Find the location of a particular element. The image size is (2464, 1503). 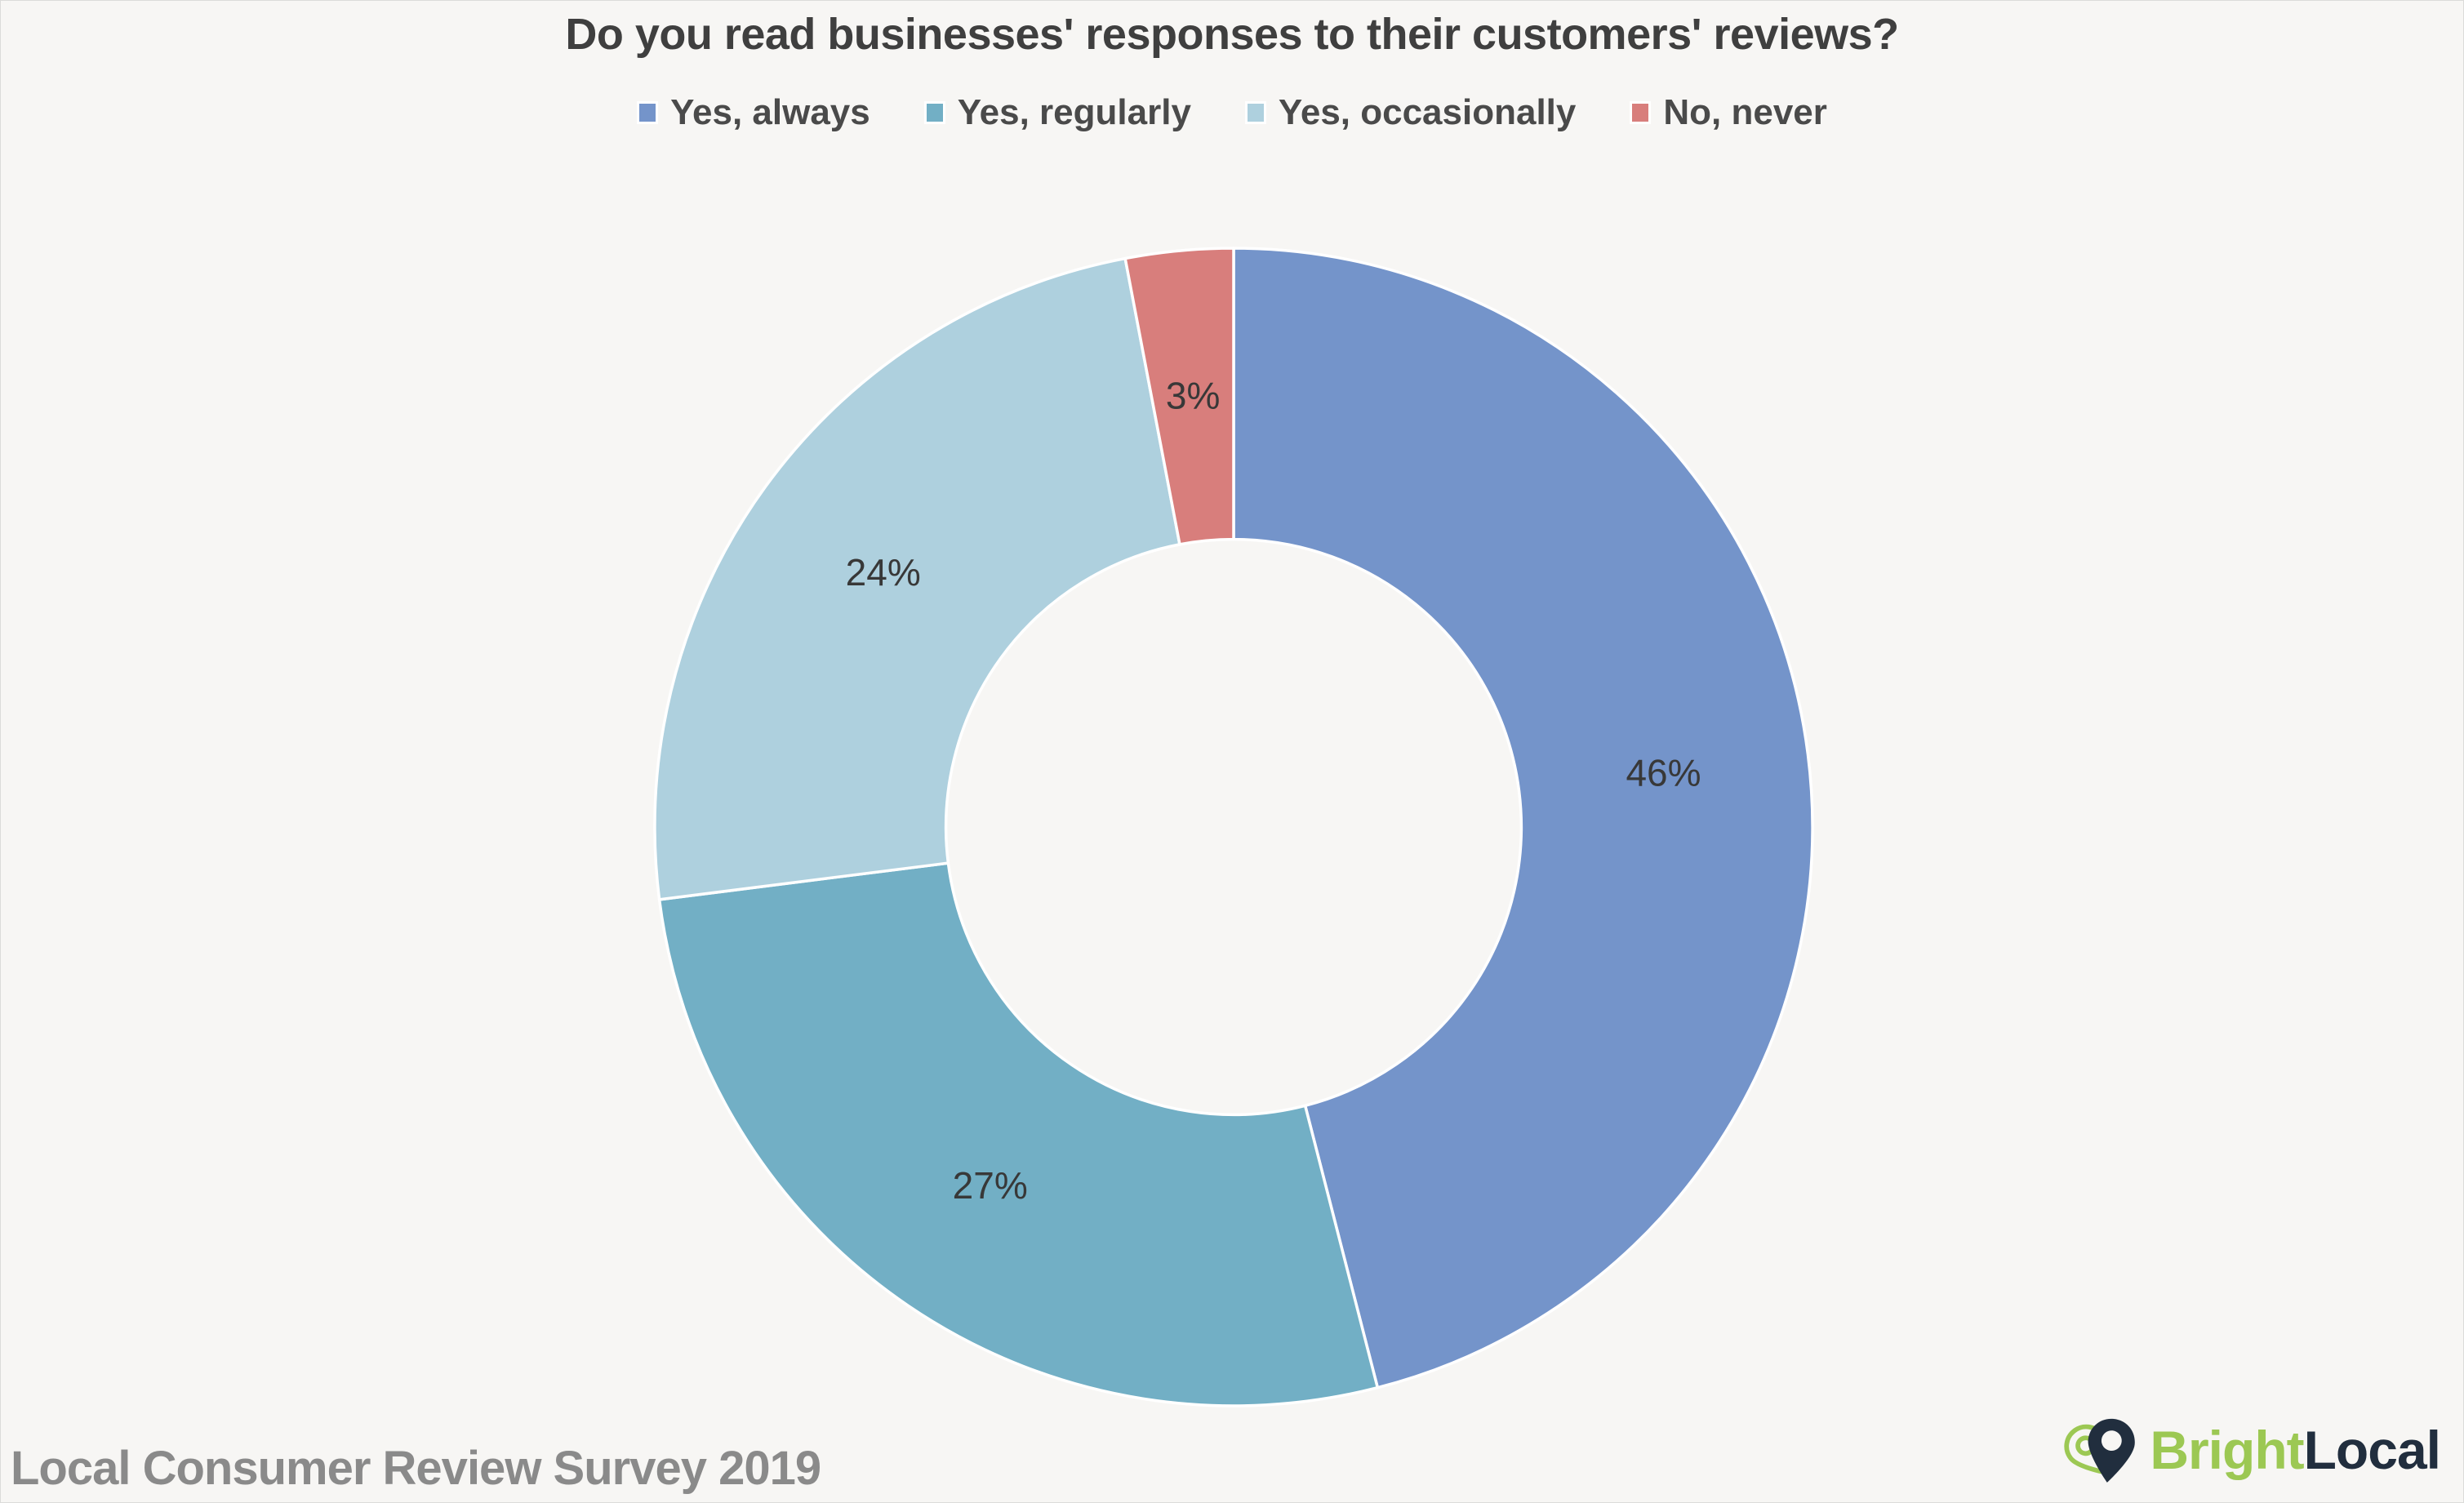

brand-name-local: Local is located at coordinates (2372, 1450).